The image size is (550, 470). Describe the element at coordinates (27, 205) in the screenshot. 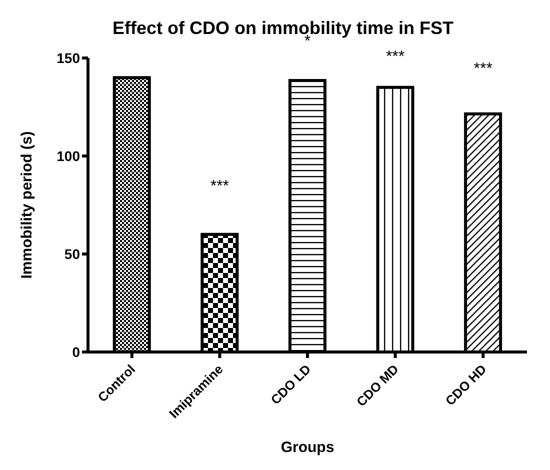

I see `y-axis-title: Immobility period (s)` at that location.